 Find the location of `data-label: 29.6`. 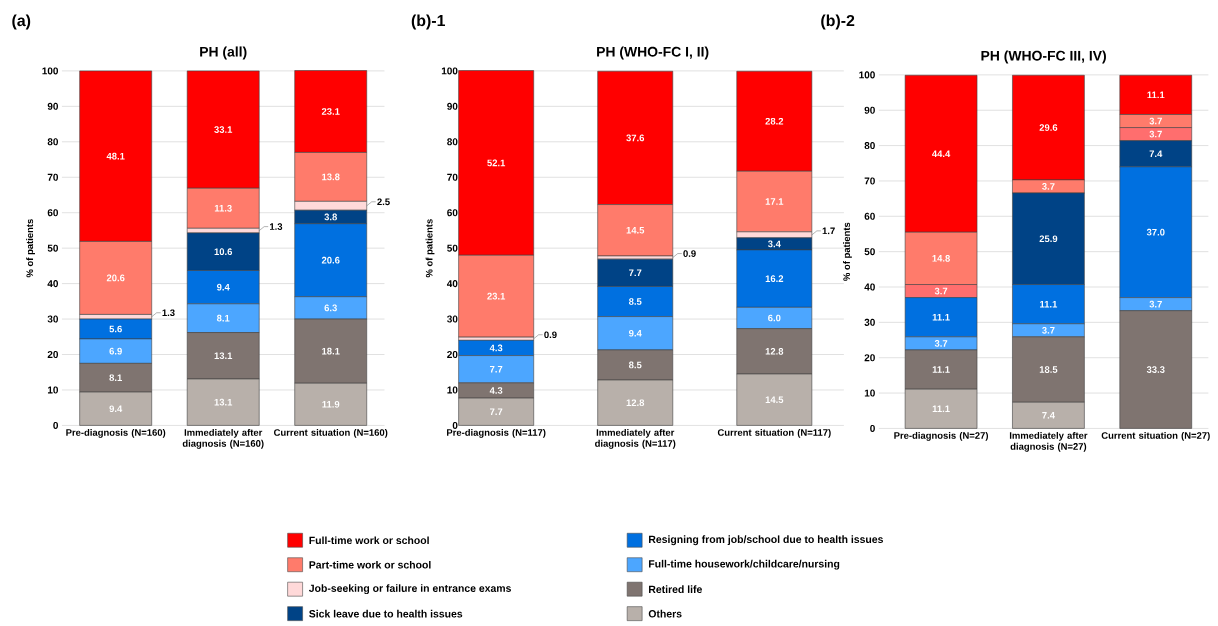

data-label: 29.6 is located at coordinates (1048, 127).